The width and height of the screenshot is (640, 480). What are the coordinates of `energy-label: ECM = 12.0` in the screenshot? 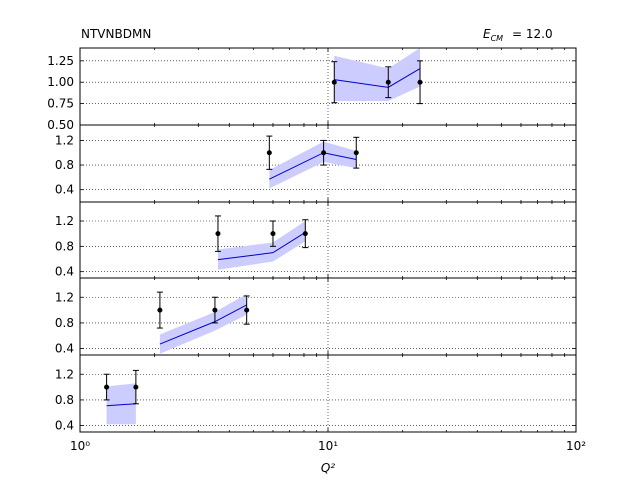 It's located at (518, 35).